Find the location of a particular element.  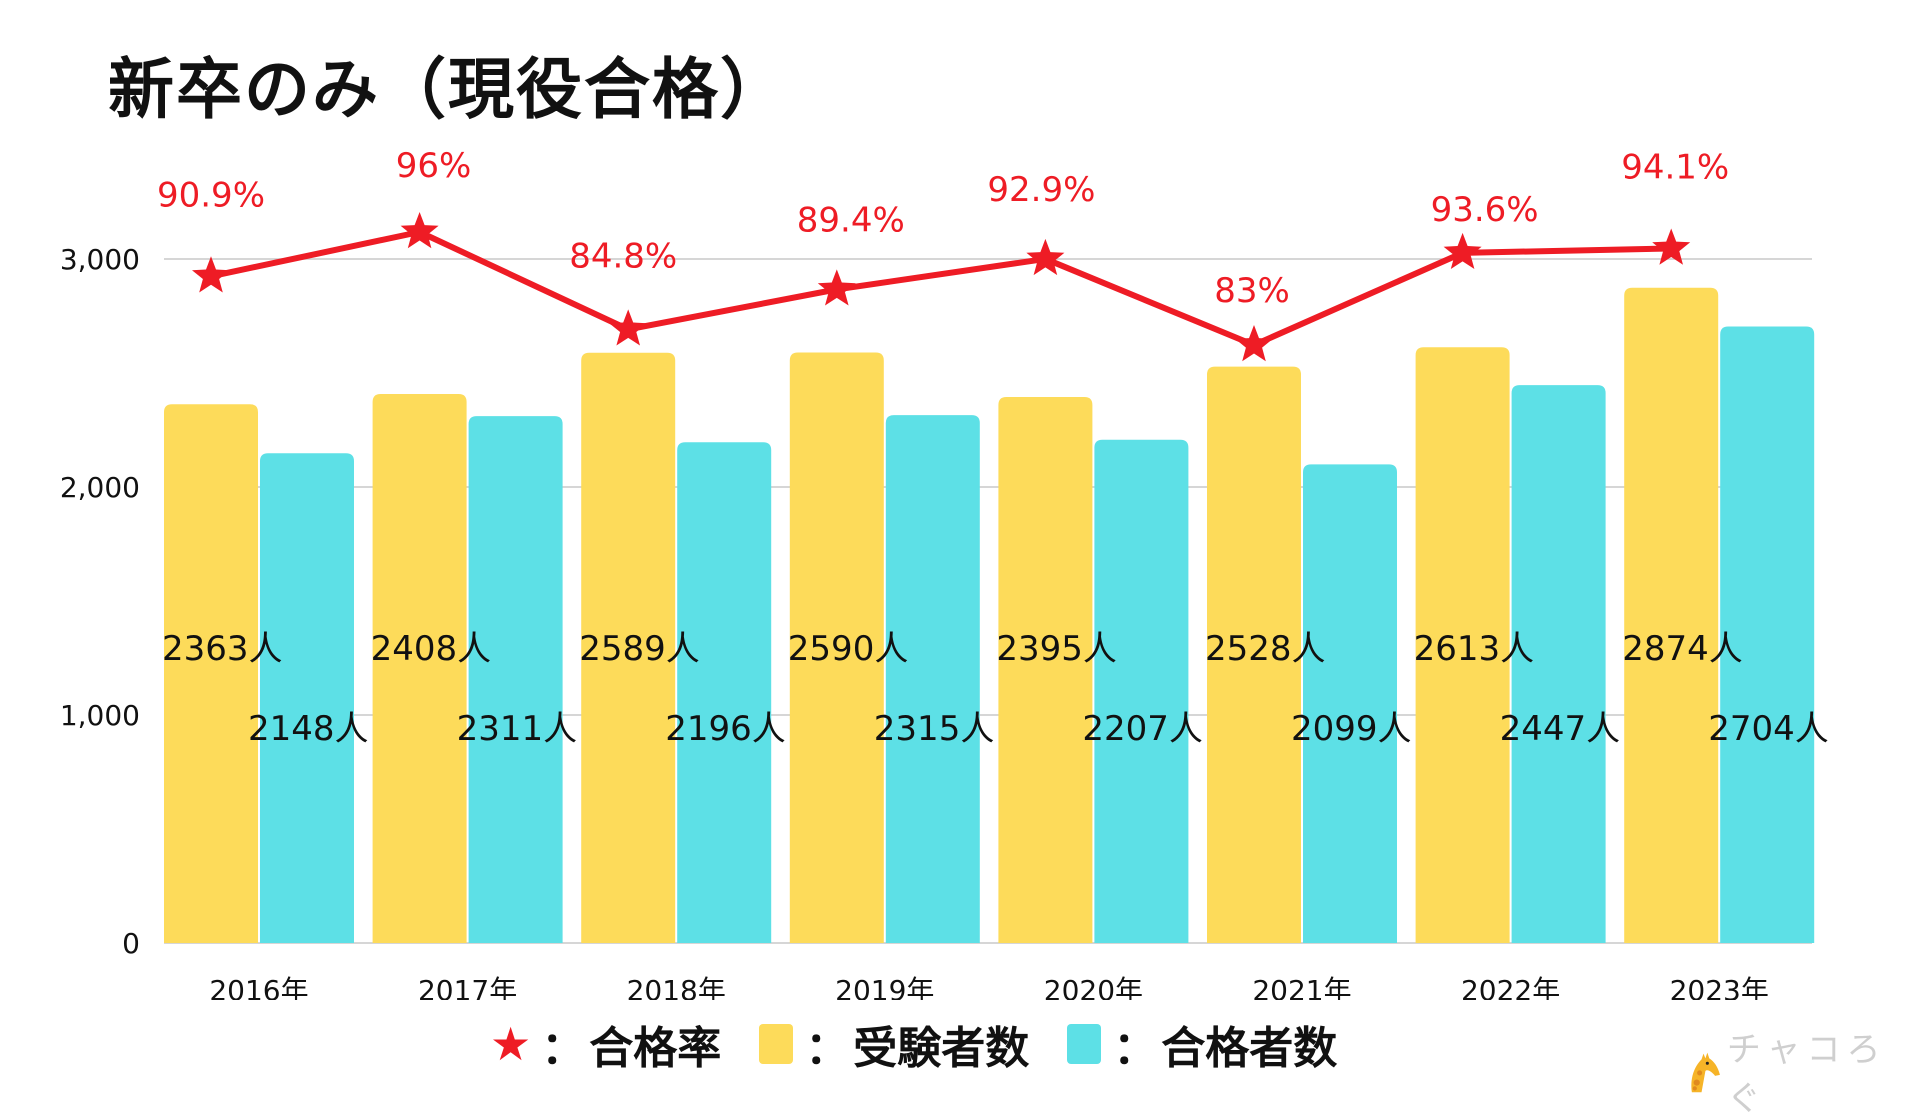

data-label-pass-rate: 89.4% is located at coordinates (851, 220).